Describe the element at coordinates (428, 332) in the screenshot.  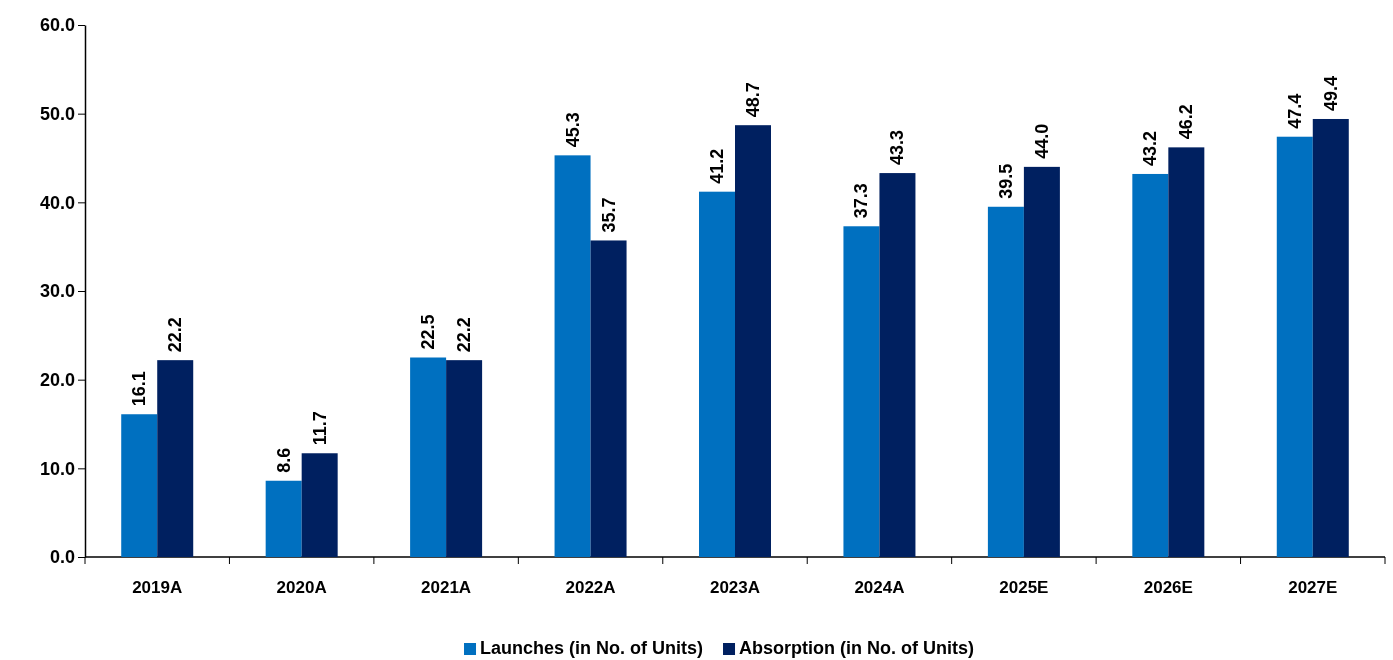
I see `data-label: 22.5` at that location.